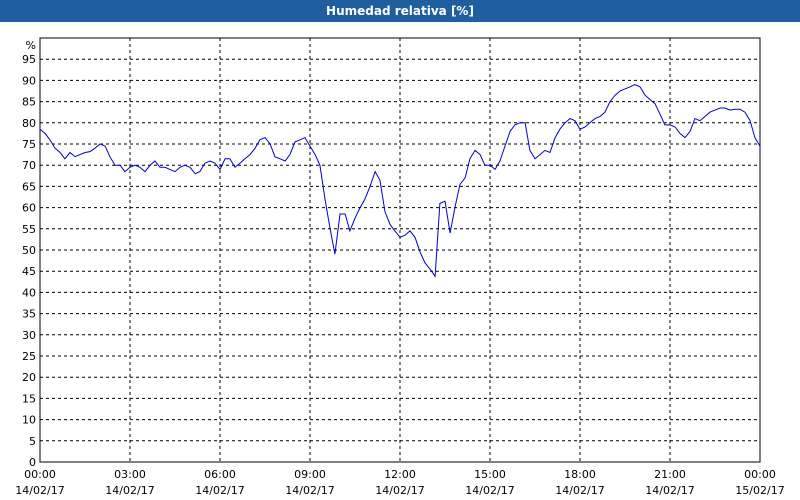  What do you see at coordinates (29, 314) in the screenshot?
I see `y-tick-label: 35` at bounding box center [29, 314].